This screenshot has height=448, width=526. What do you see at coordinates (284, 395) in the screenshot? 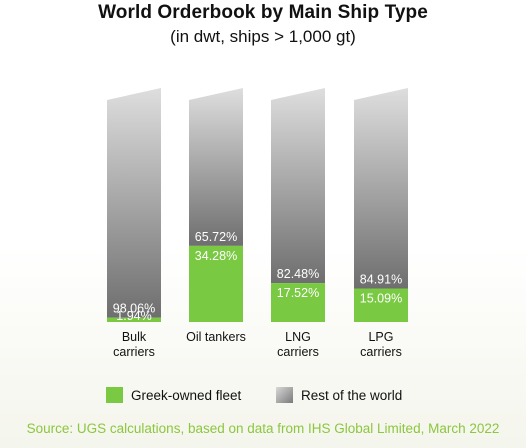
I see `legend-swatch-rest` at bounding box center [284, 395].